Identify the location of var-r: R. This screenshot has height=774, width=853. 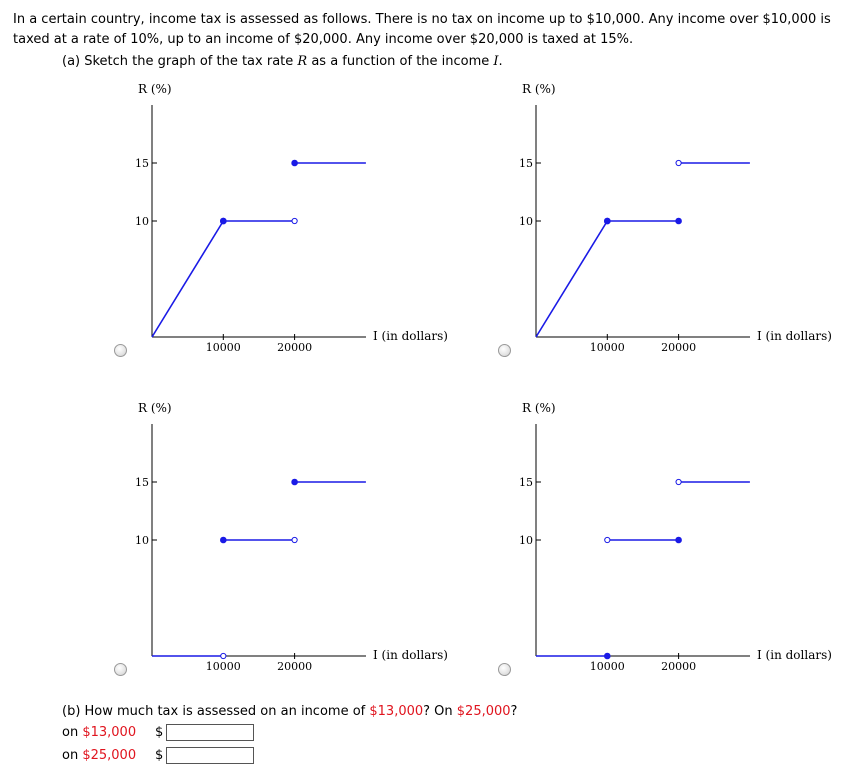
(302, 61).